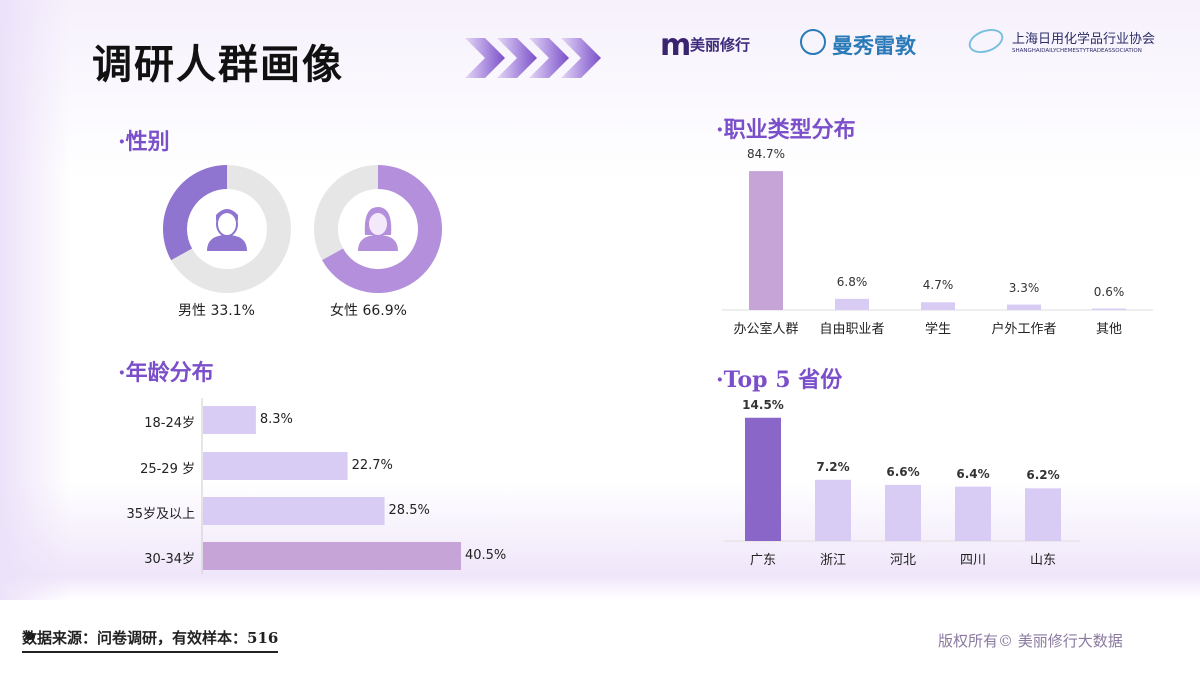 Image resolution: width=1200 pixels, height=675 pixels. Describe the element at coordinates (874, 46) in the screenshot. I see `mentholatum-logo: 曼秀雷敦` at that location.